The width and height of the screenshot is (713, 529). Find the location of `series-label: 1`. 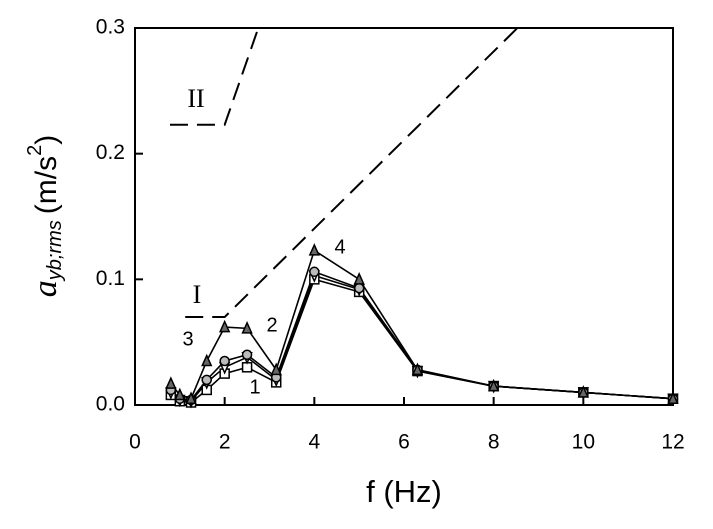

series-label: 1 is located at coordinates (254, 387).